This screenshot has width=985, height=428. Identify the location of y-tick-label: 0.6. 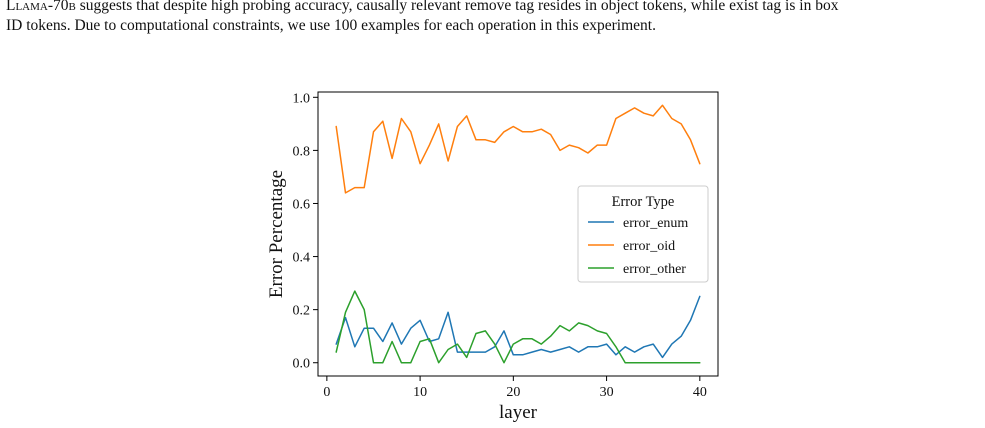
(302, 204).